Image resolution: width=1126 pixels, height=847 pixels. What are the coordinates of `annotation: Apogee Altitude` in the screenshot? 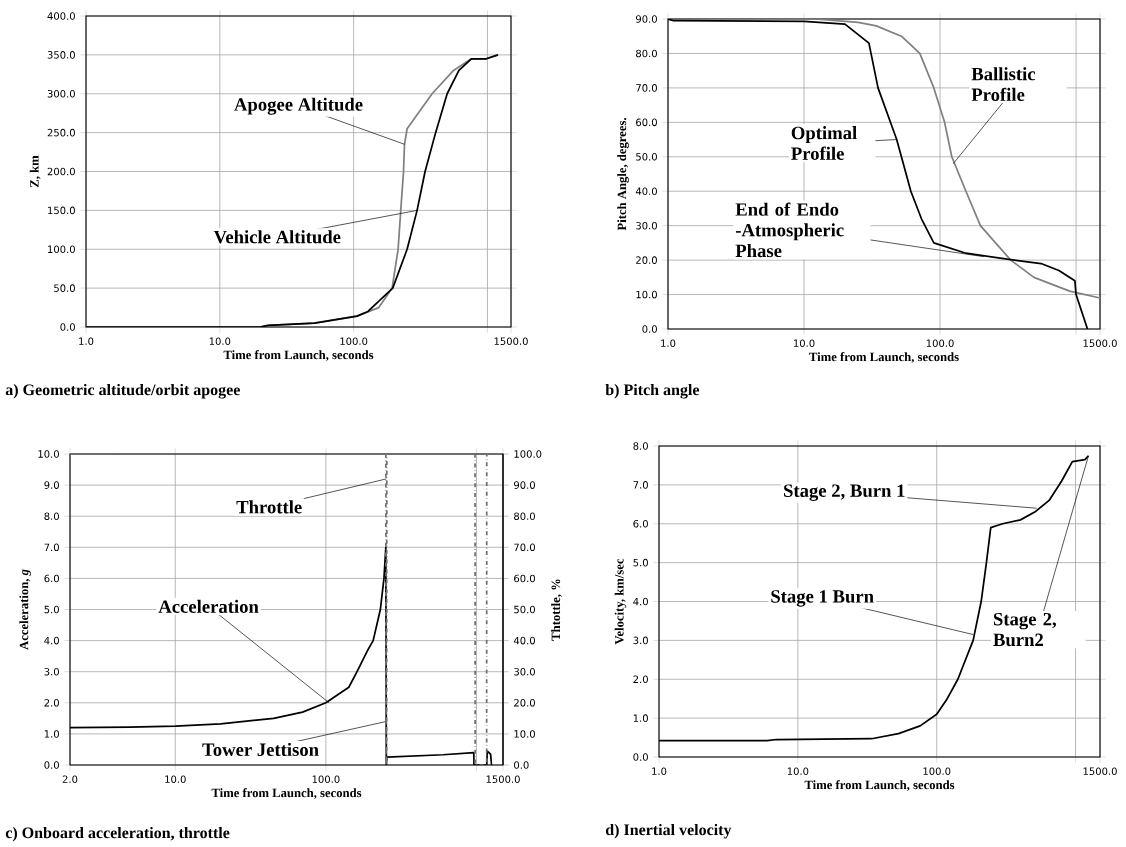 It's located at (298, 106).